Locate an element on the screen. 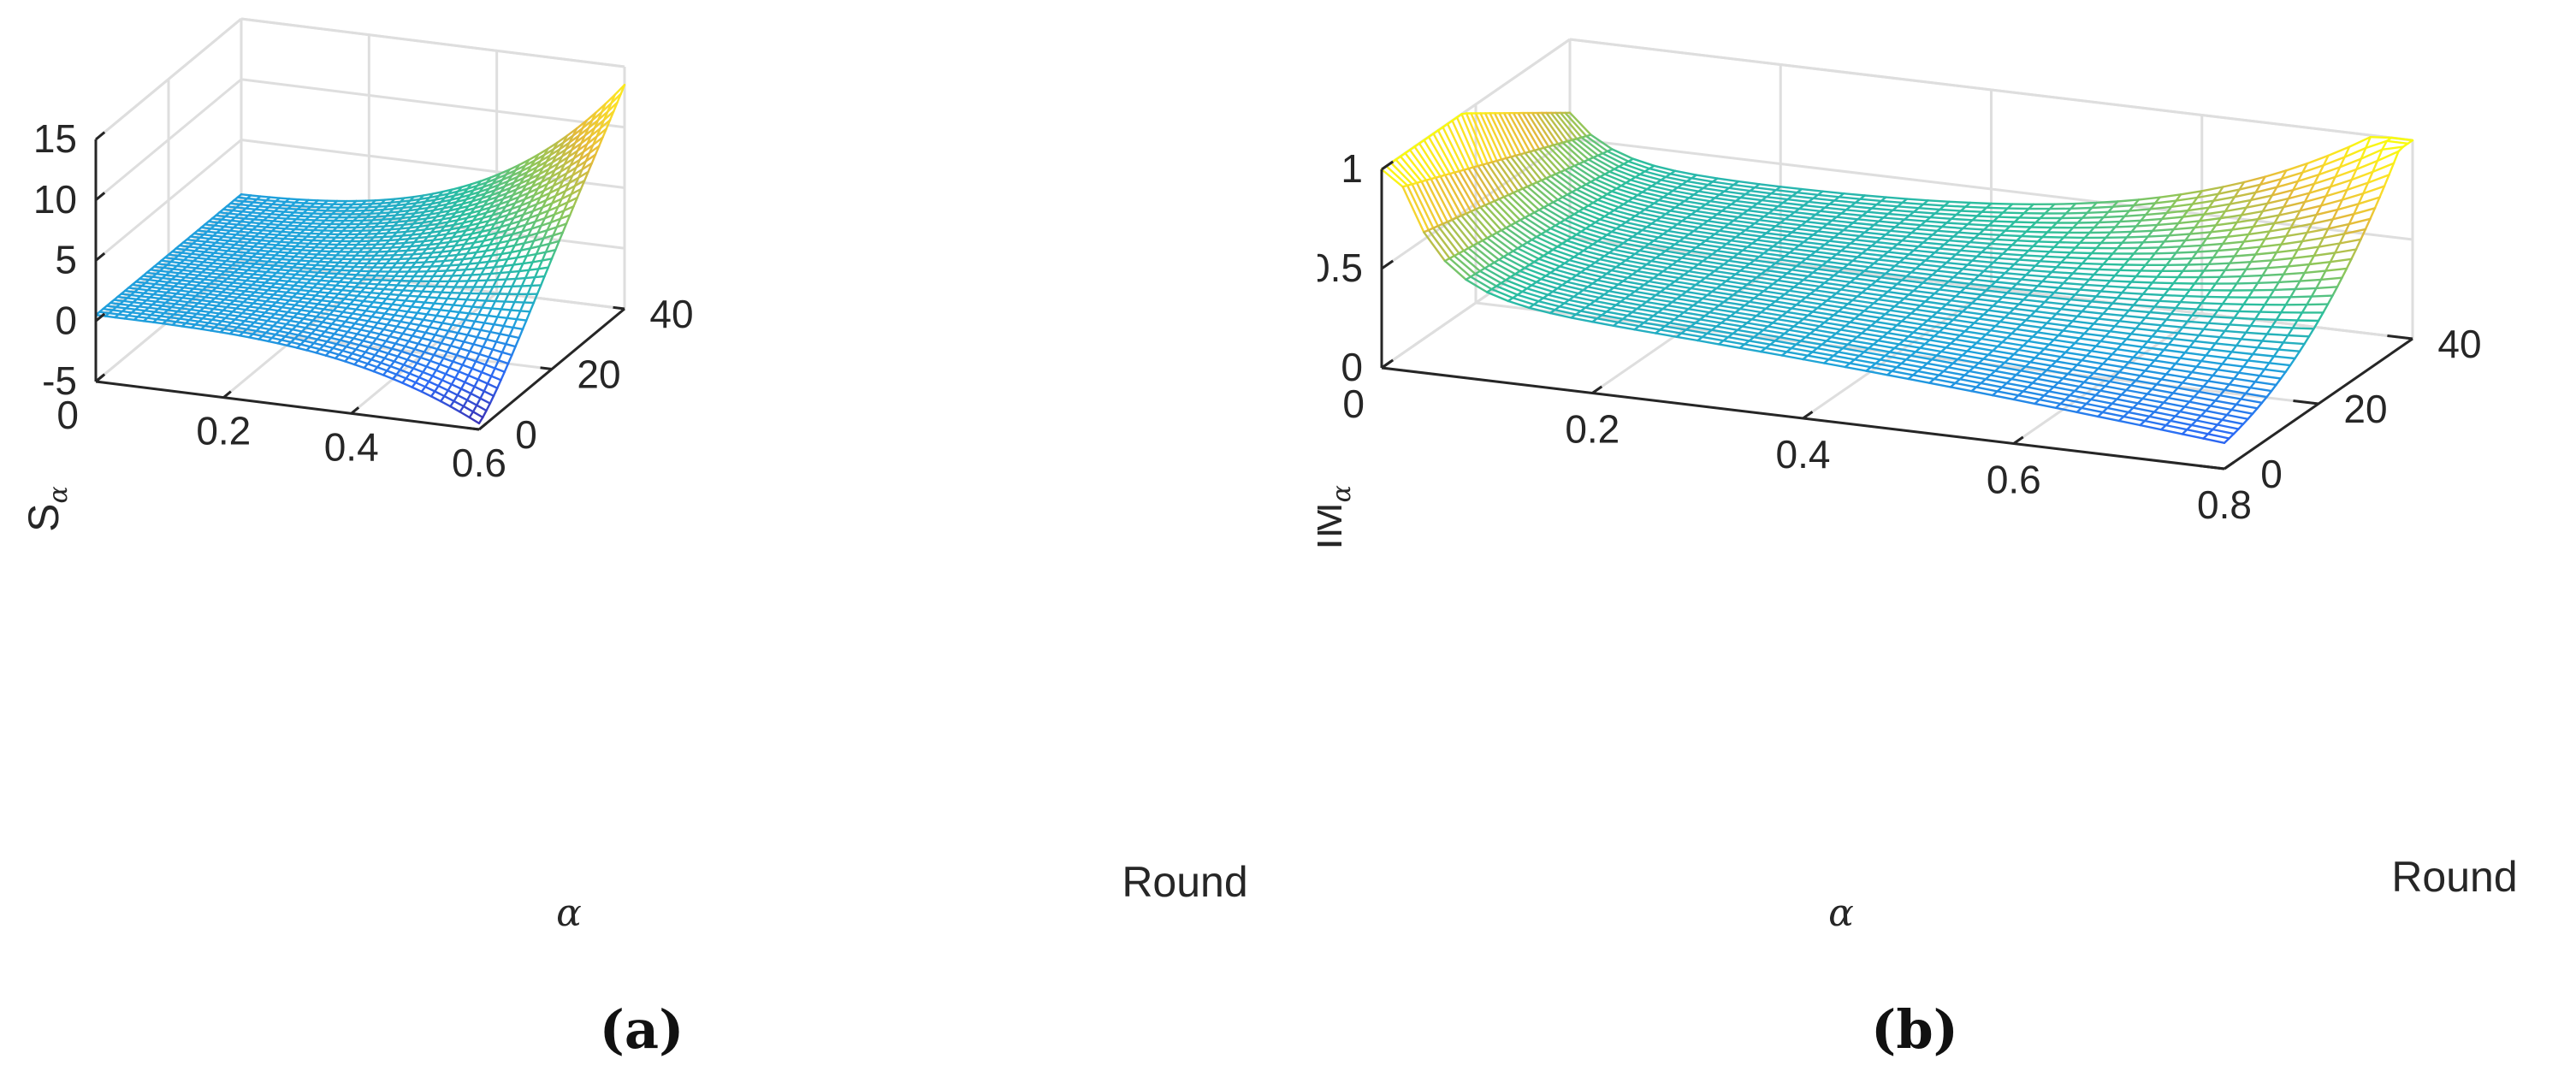 The height and width of the screenshot is (1083, 2576). y-tick-mark-a is located at coordinates (546, 368).